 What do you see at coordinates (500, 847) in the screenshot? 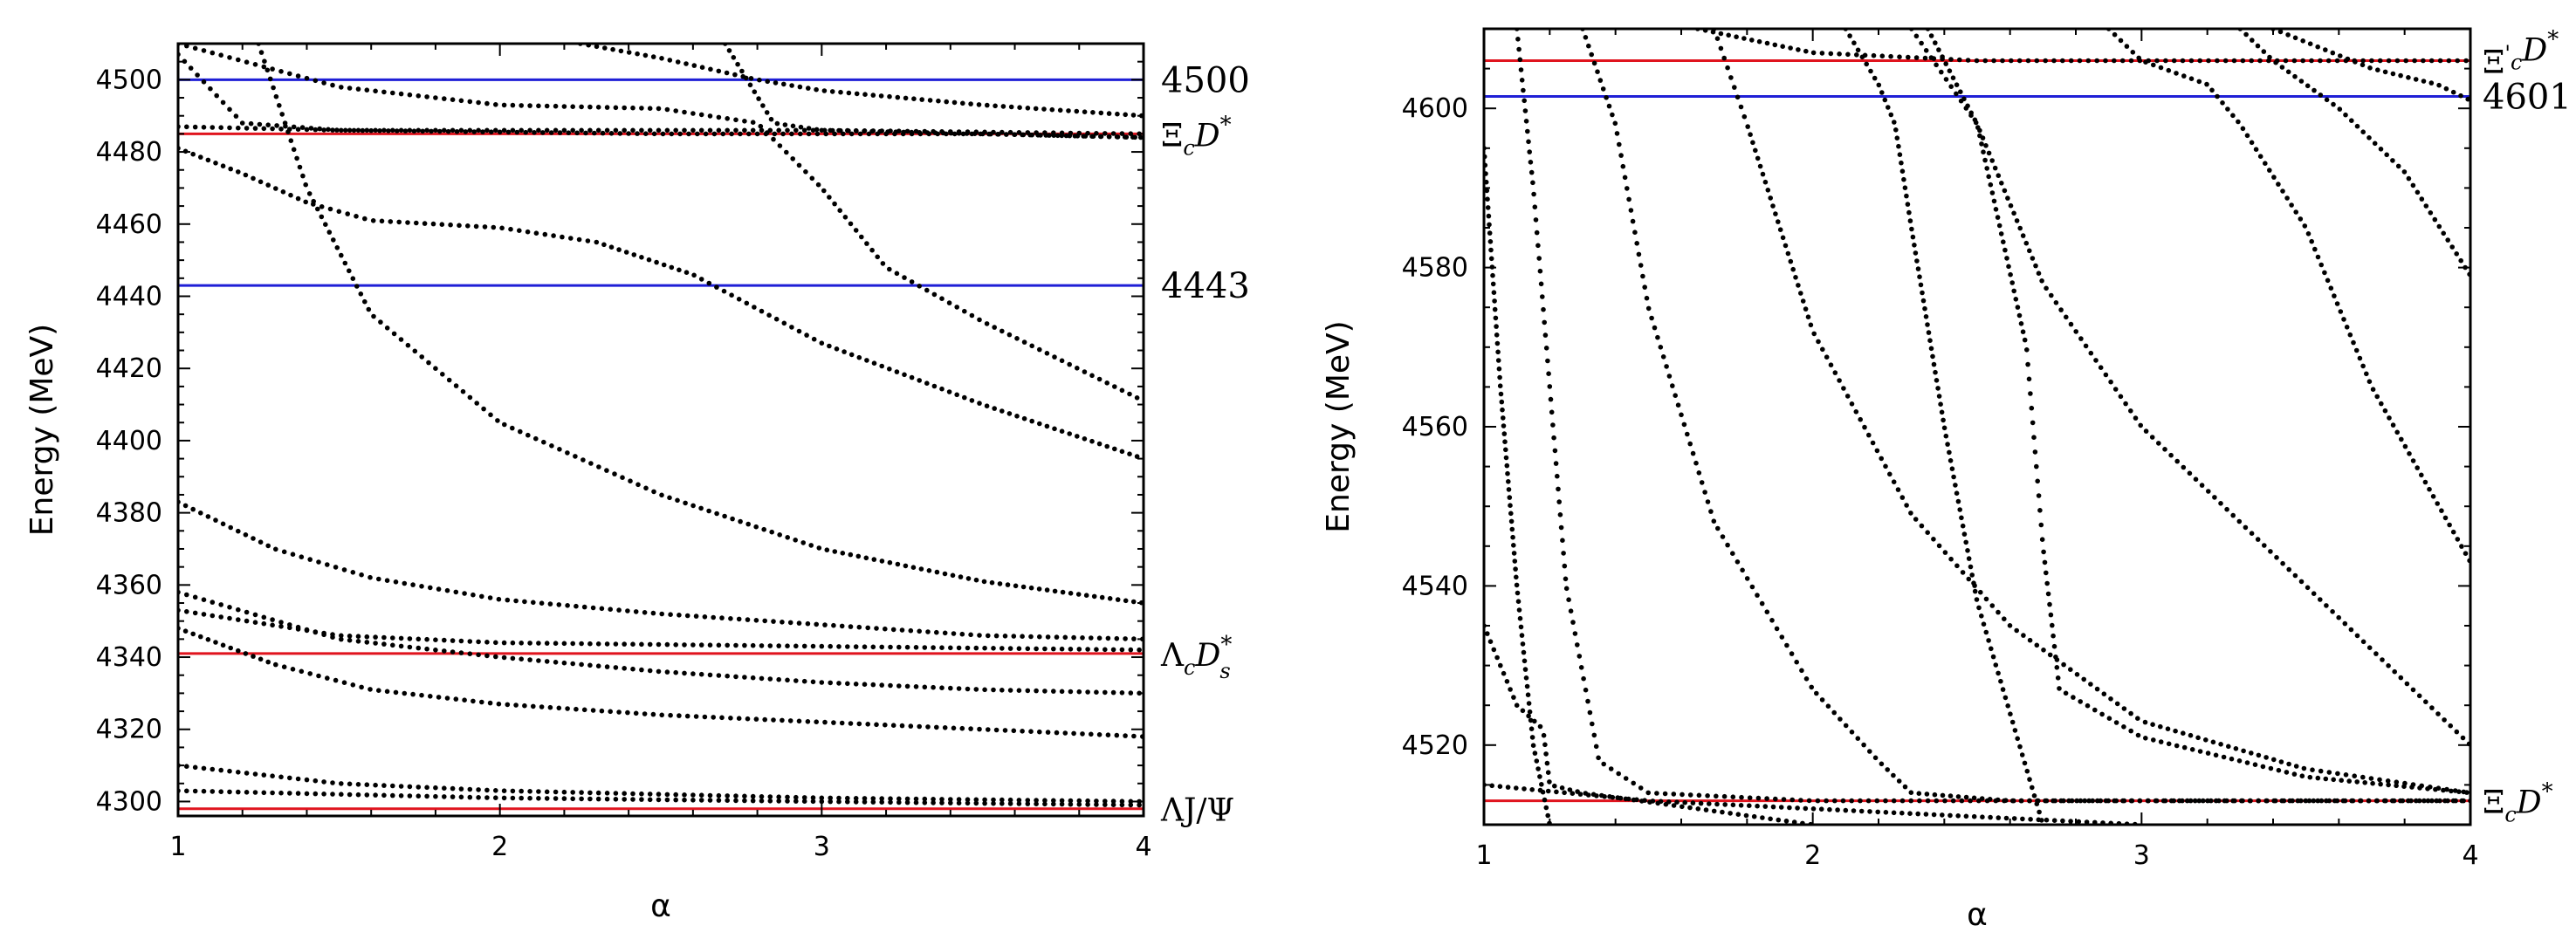
I see `x-tick-label: 2` at bounding box center [500, 847].